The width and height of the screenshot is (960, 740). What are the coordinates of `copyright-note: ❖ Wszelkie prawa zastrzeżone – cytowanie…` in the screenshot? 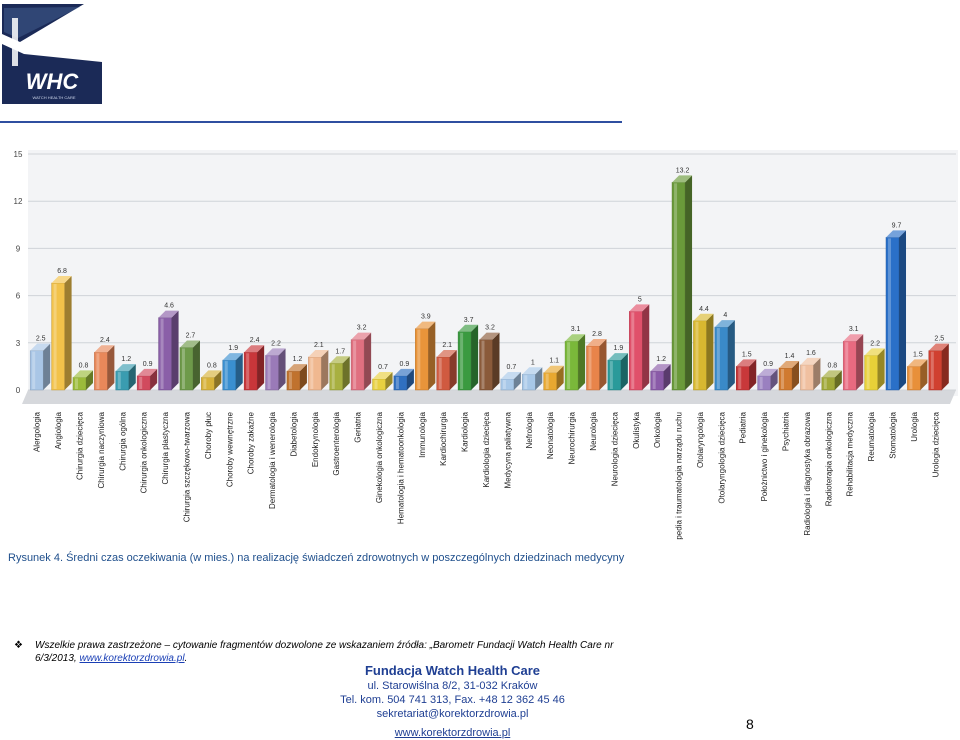 It's located at (314, 652).